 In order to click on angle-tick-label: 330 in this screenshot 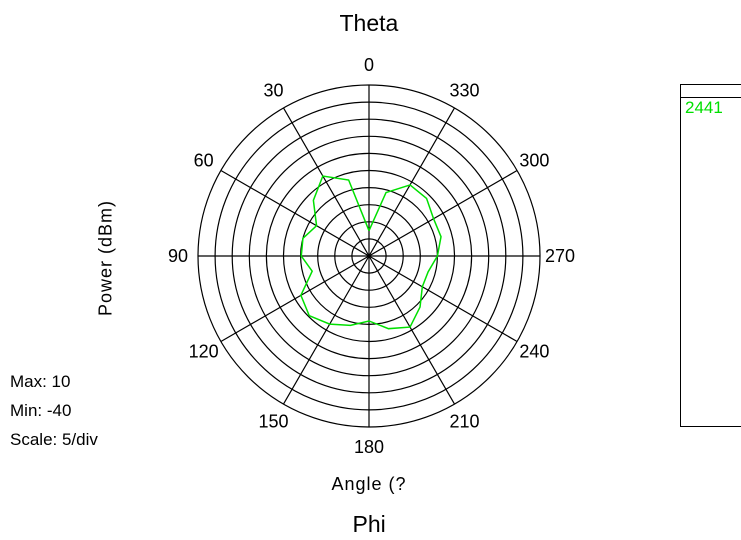, I will do `click(464, 91)`.